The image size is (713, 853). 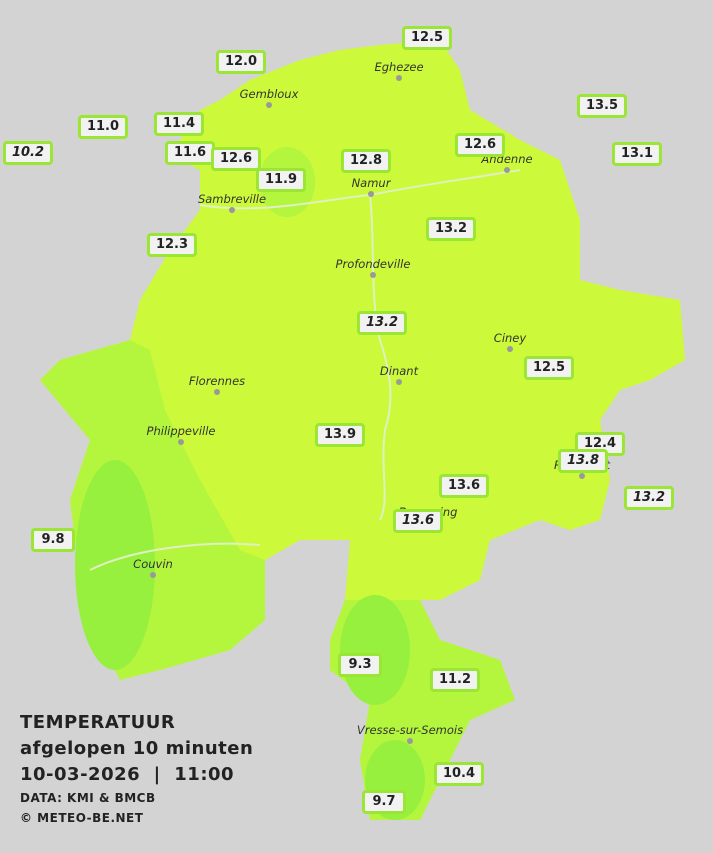 What do you see at coordinates (360, 665) in the screenshot?
I see `station-value: 9.3` at bounding box center [360, 665].